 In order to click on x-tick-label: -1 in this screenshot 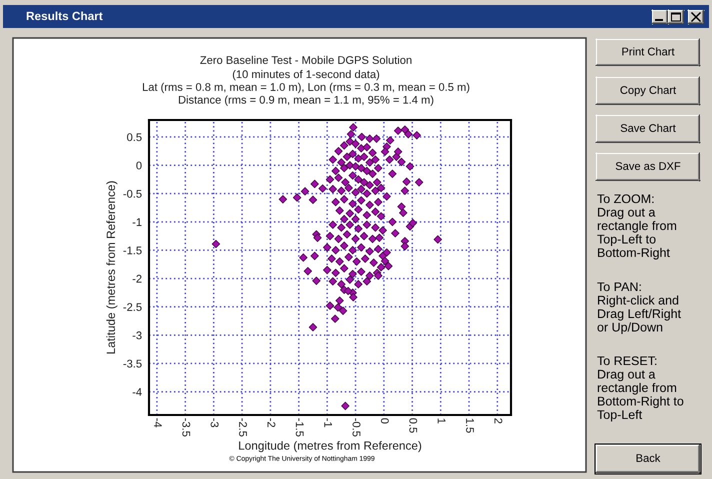, I will do `click(328, 423)`.